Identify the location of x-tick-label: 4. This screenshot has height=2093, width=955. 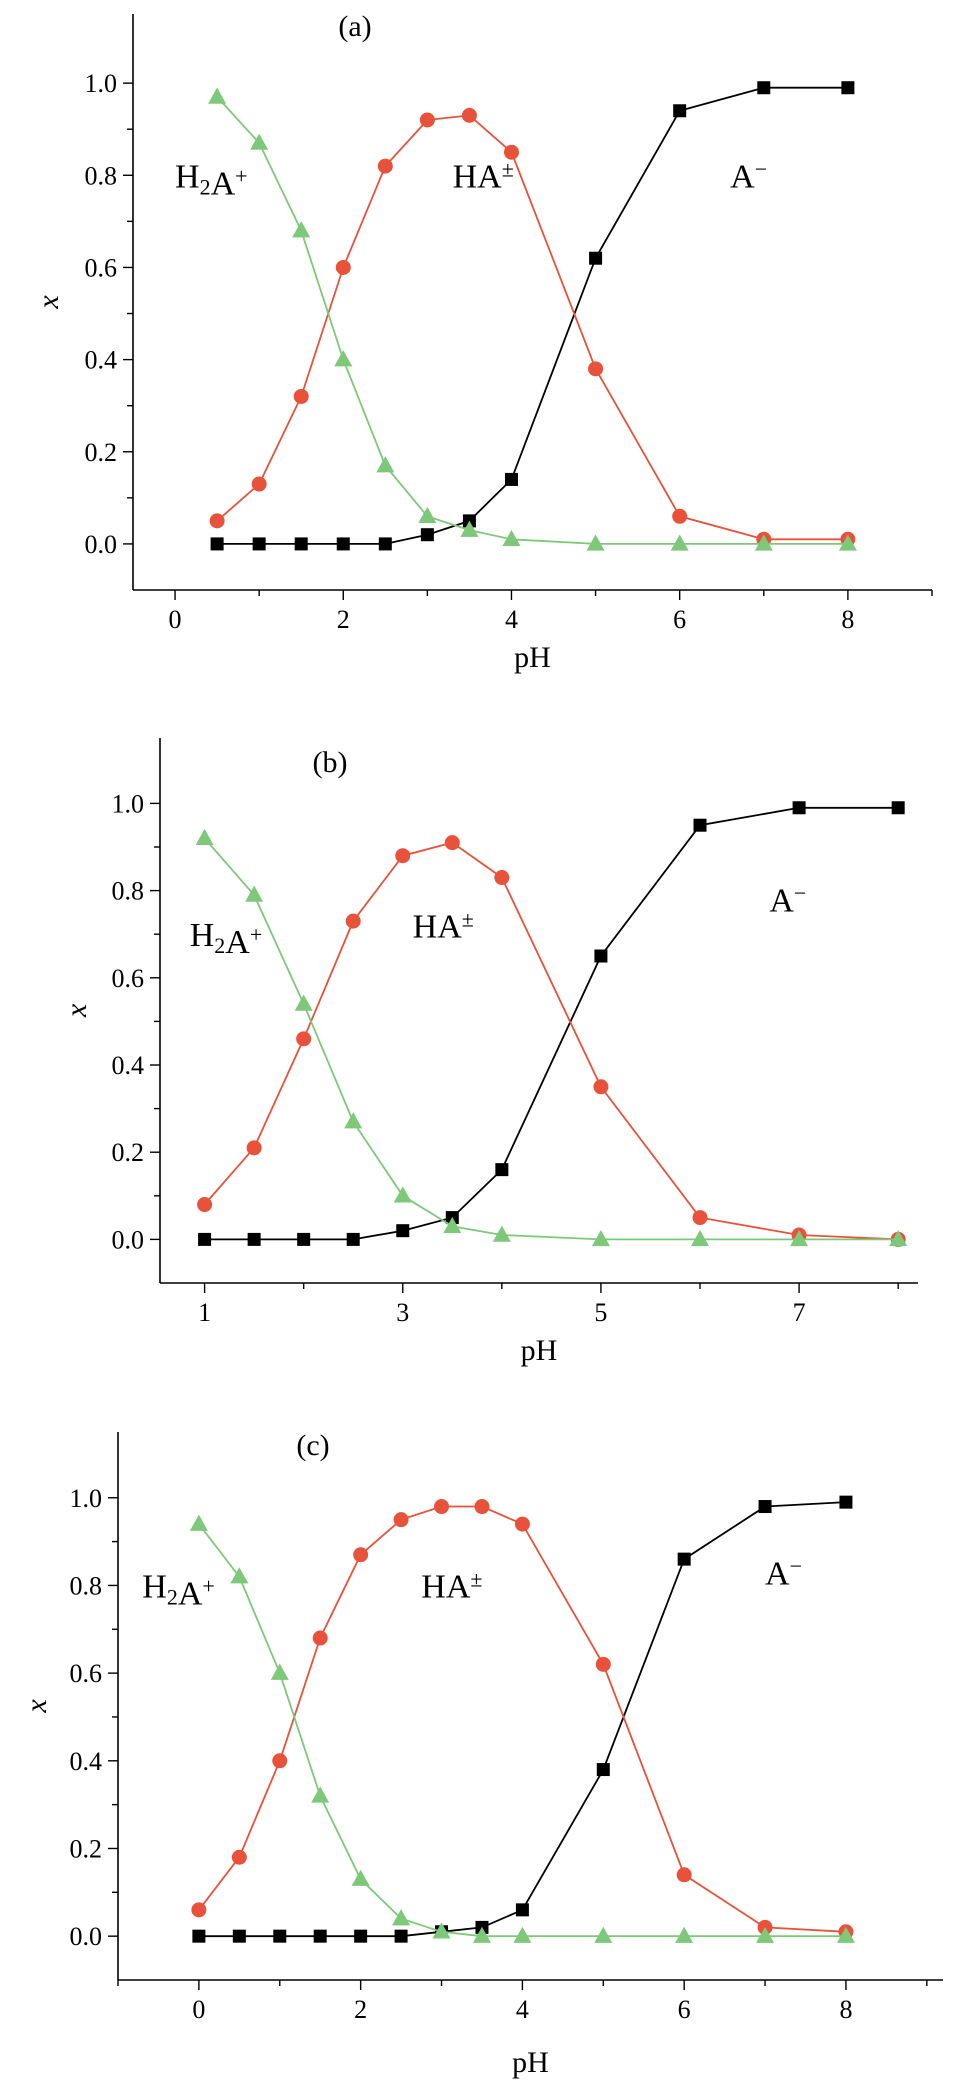
(511, 619).